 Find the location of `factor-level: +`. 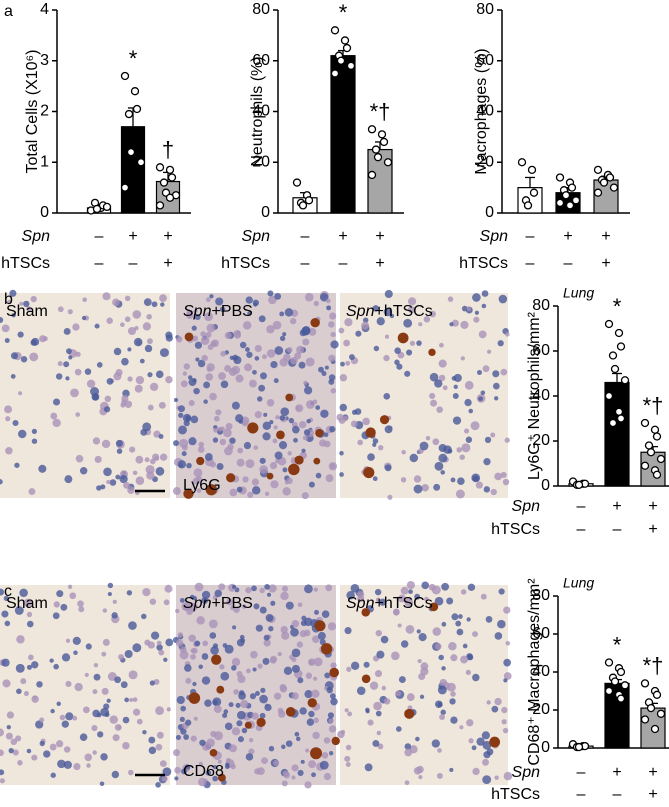

factor-level: + is located at coordinates (132, 236).